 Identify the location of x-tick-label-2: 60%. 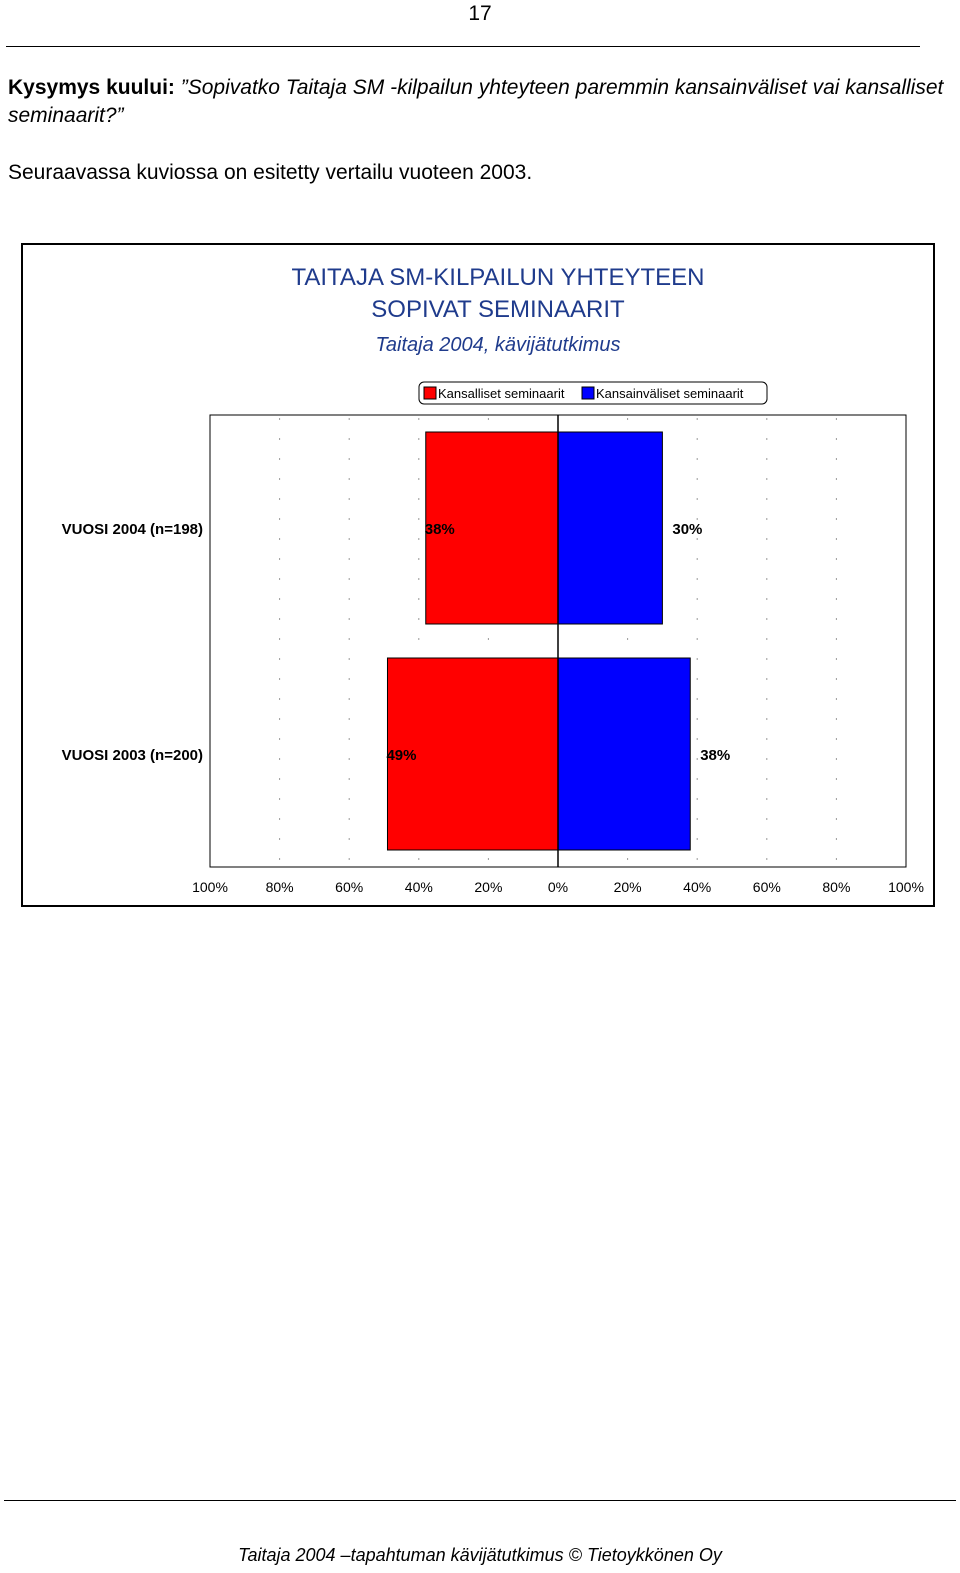
(349, 887).